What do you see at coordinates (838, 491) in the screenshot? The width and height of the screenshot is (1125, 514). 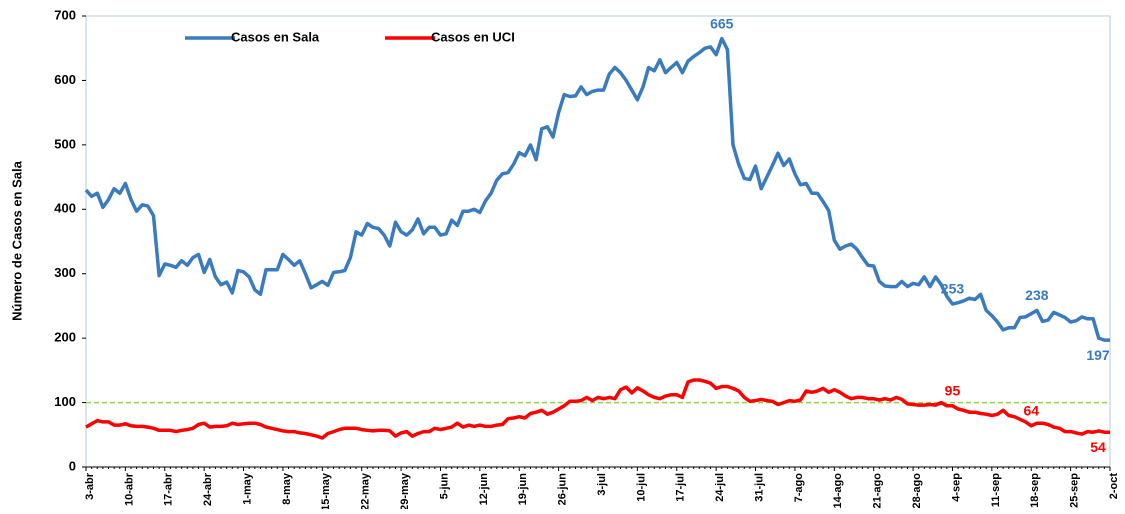 I see `x-tick-label: 14-ago` at bounding box center [838, 491].